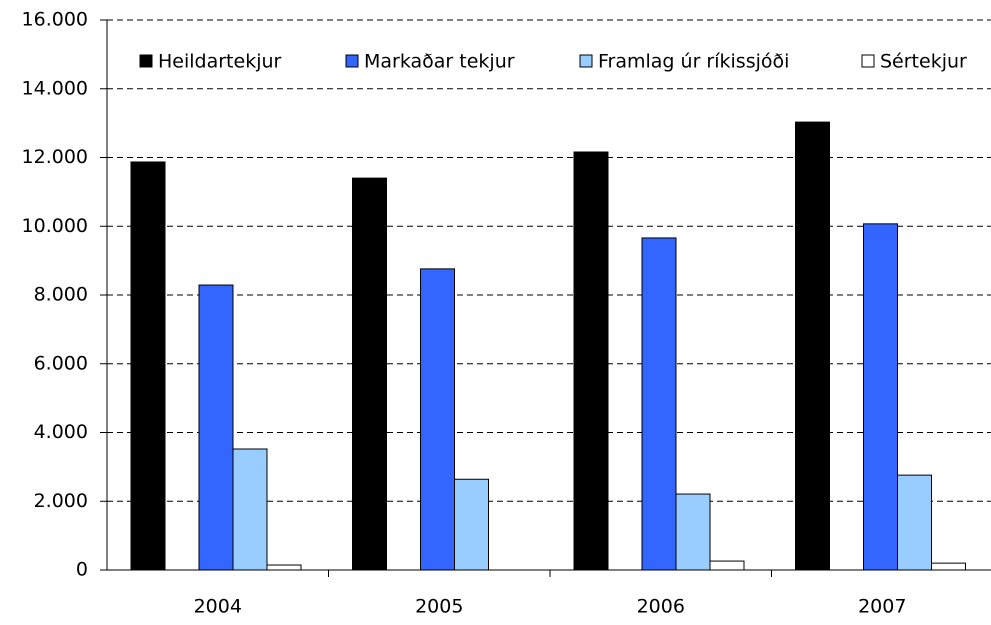 The image size is (991, 625). I want to click on x-tick-label: 2005, so click(439, 607).